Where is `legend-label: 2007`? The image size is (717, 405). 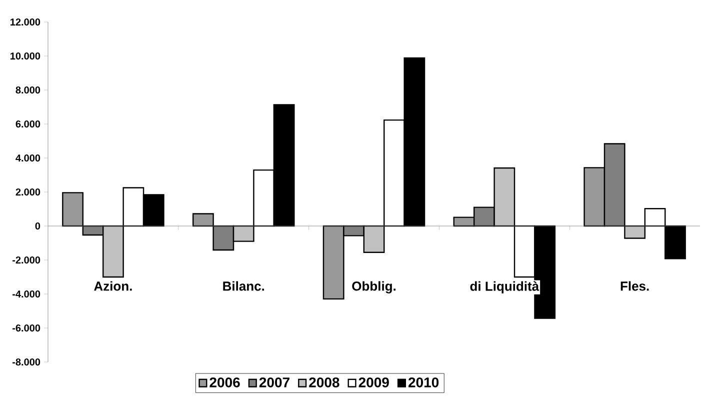
legend-label: 2007 is located at coordinates (274, 382).